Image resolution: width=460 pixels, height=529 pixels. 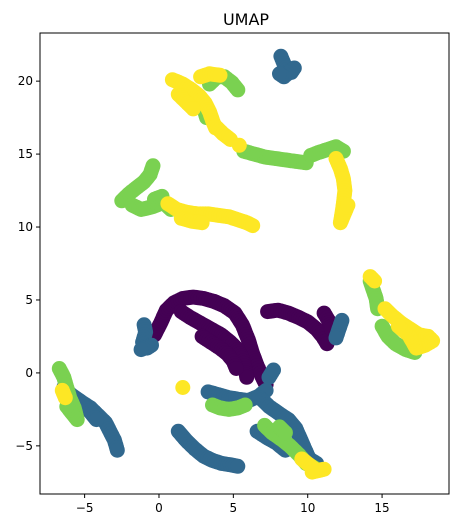 I want to click on x-tick-label: 0, so click(x=159, y=508).